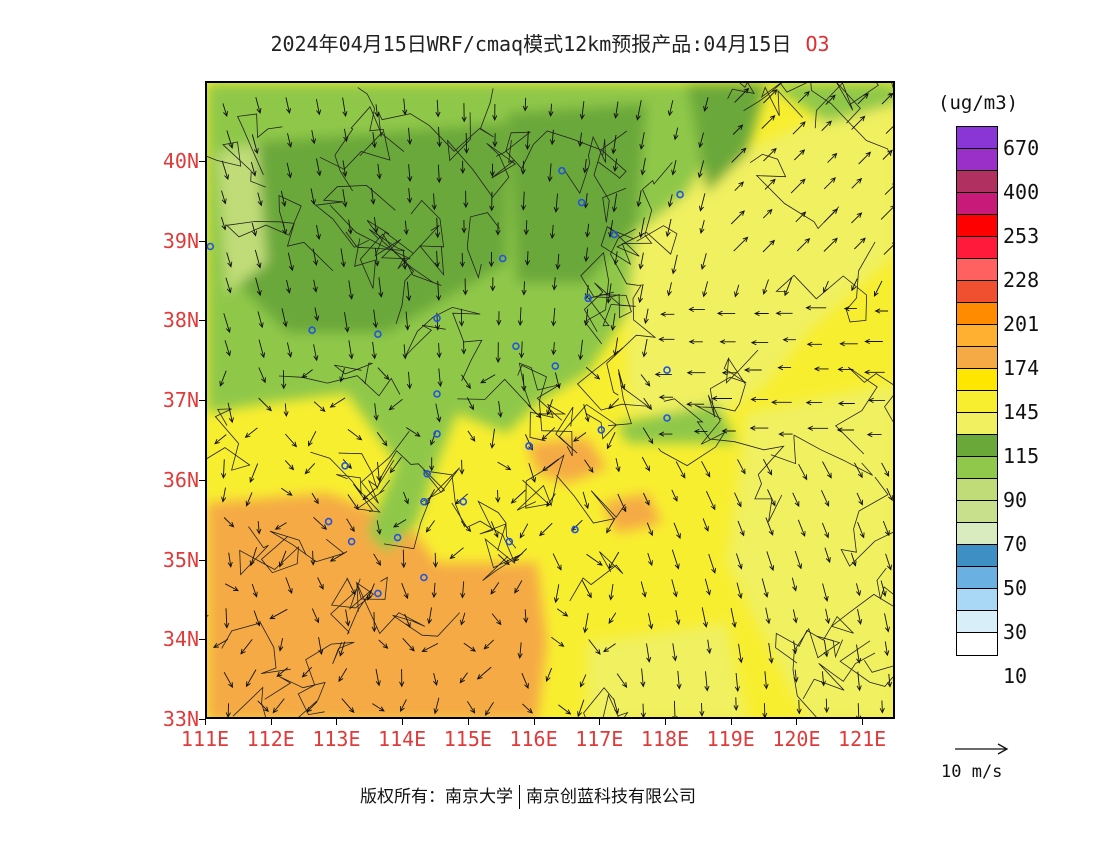  What do you see at coordinates (760, 248) in the screenshot?
I see `field-paleyellow-ne` at bounding box center [760, 248].